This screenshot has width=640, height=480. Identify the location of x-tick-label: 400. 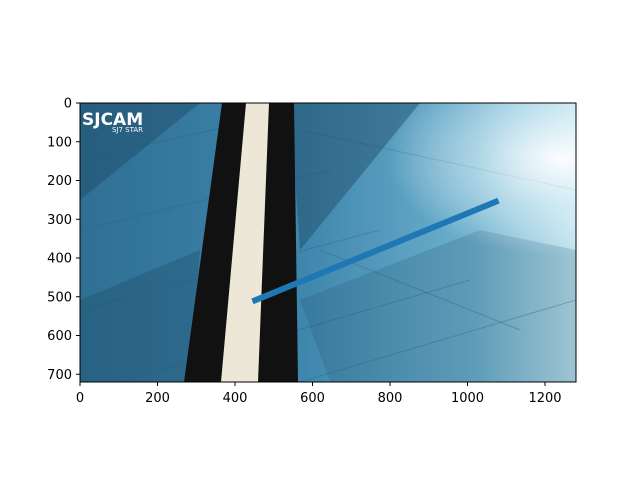
(235, 398).